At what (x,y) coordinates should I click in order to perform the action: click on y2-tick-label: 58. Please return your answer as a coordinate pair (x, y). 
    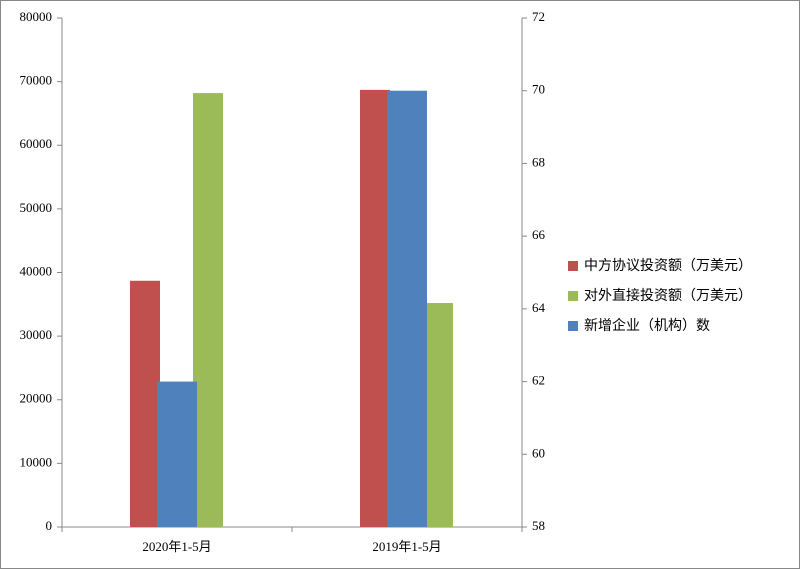
    Looking at the image, I should click on (538, 525).